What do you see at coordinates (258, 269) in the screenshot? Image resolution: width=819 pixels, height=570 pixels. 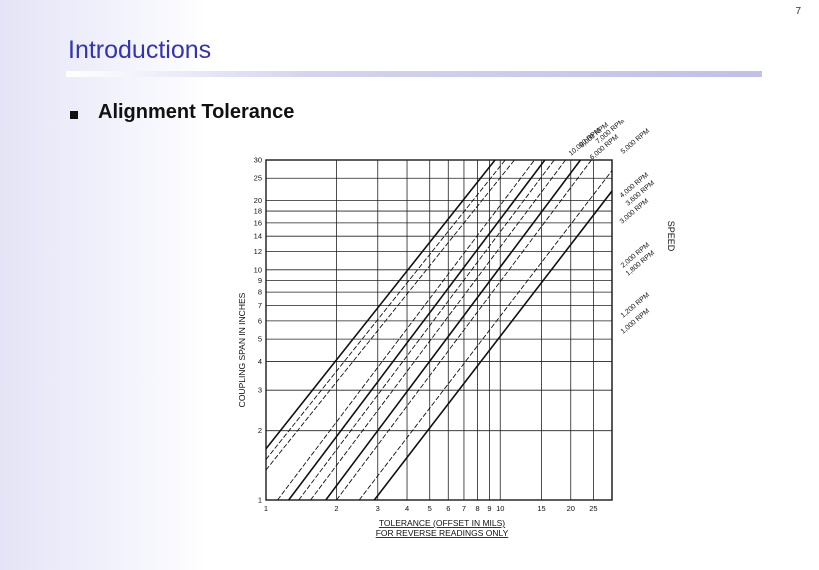 I see `y-tick-label: 10` at bounding box center [258, 269].